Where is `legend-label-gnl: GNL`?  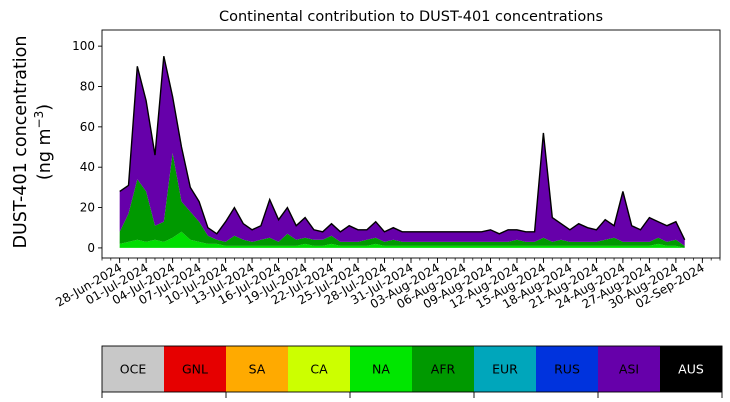
legend-label-gnl: GNL is located at coordinates (195, 369).